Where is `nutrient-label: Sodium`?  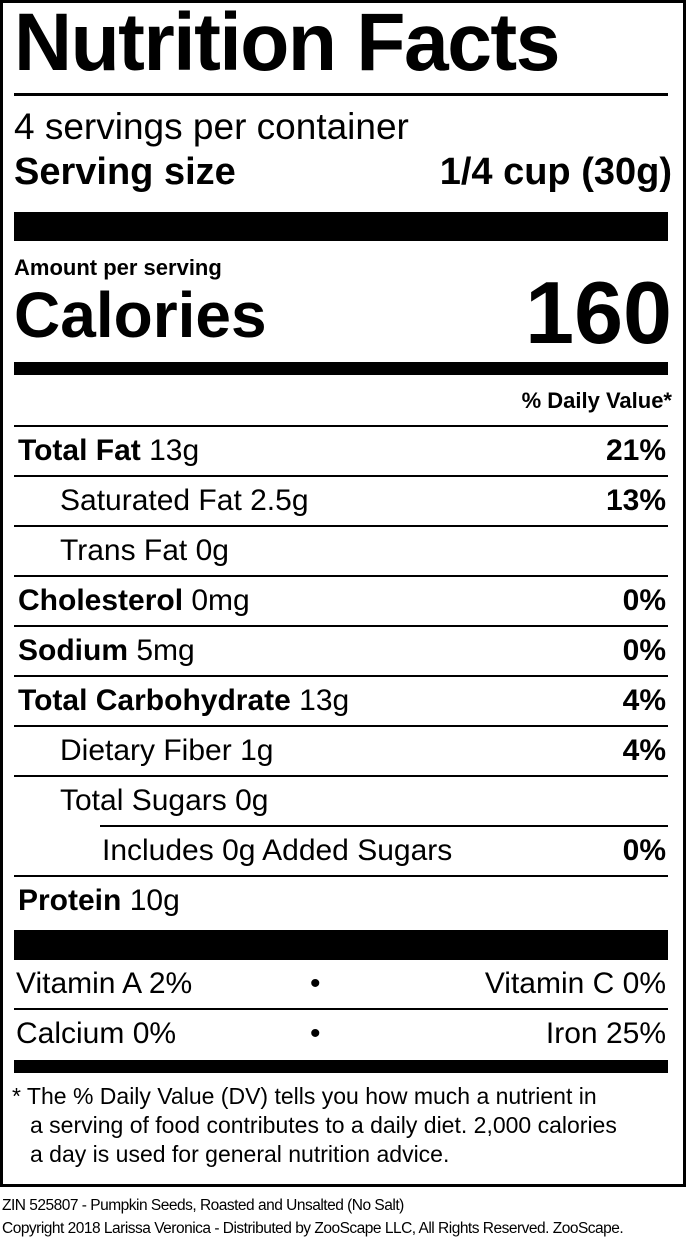
nutrient-label: Sodium is located at coordinates (73, 650).